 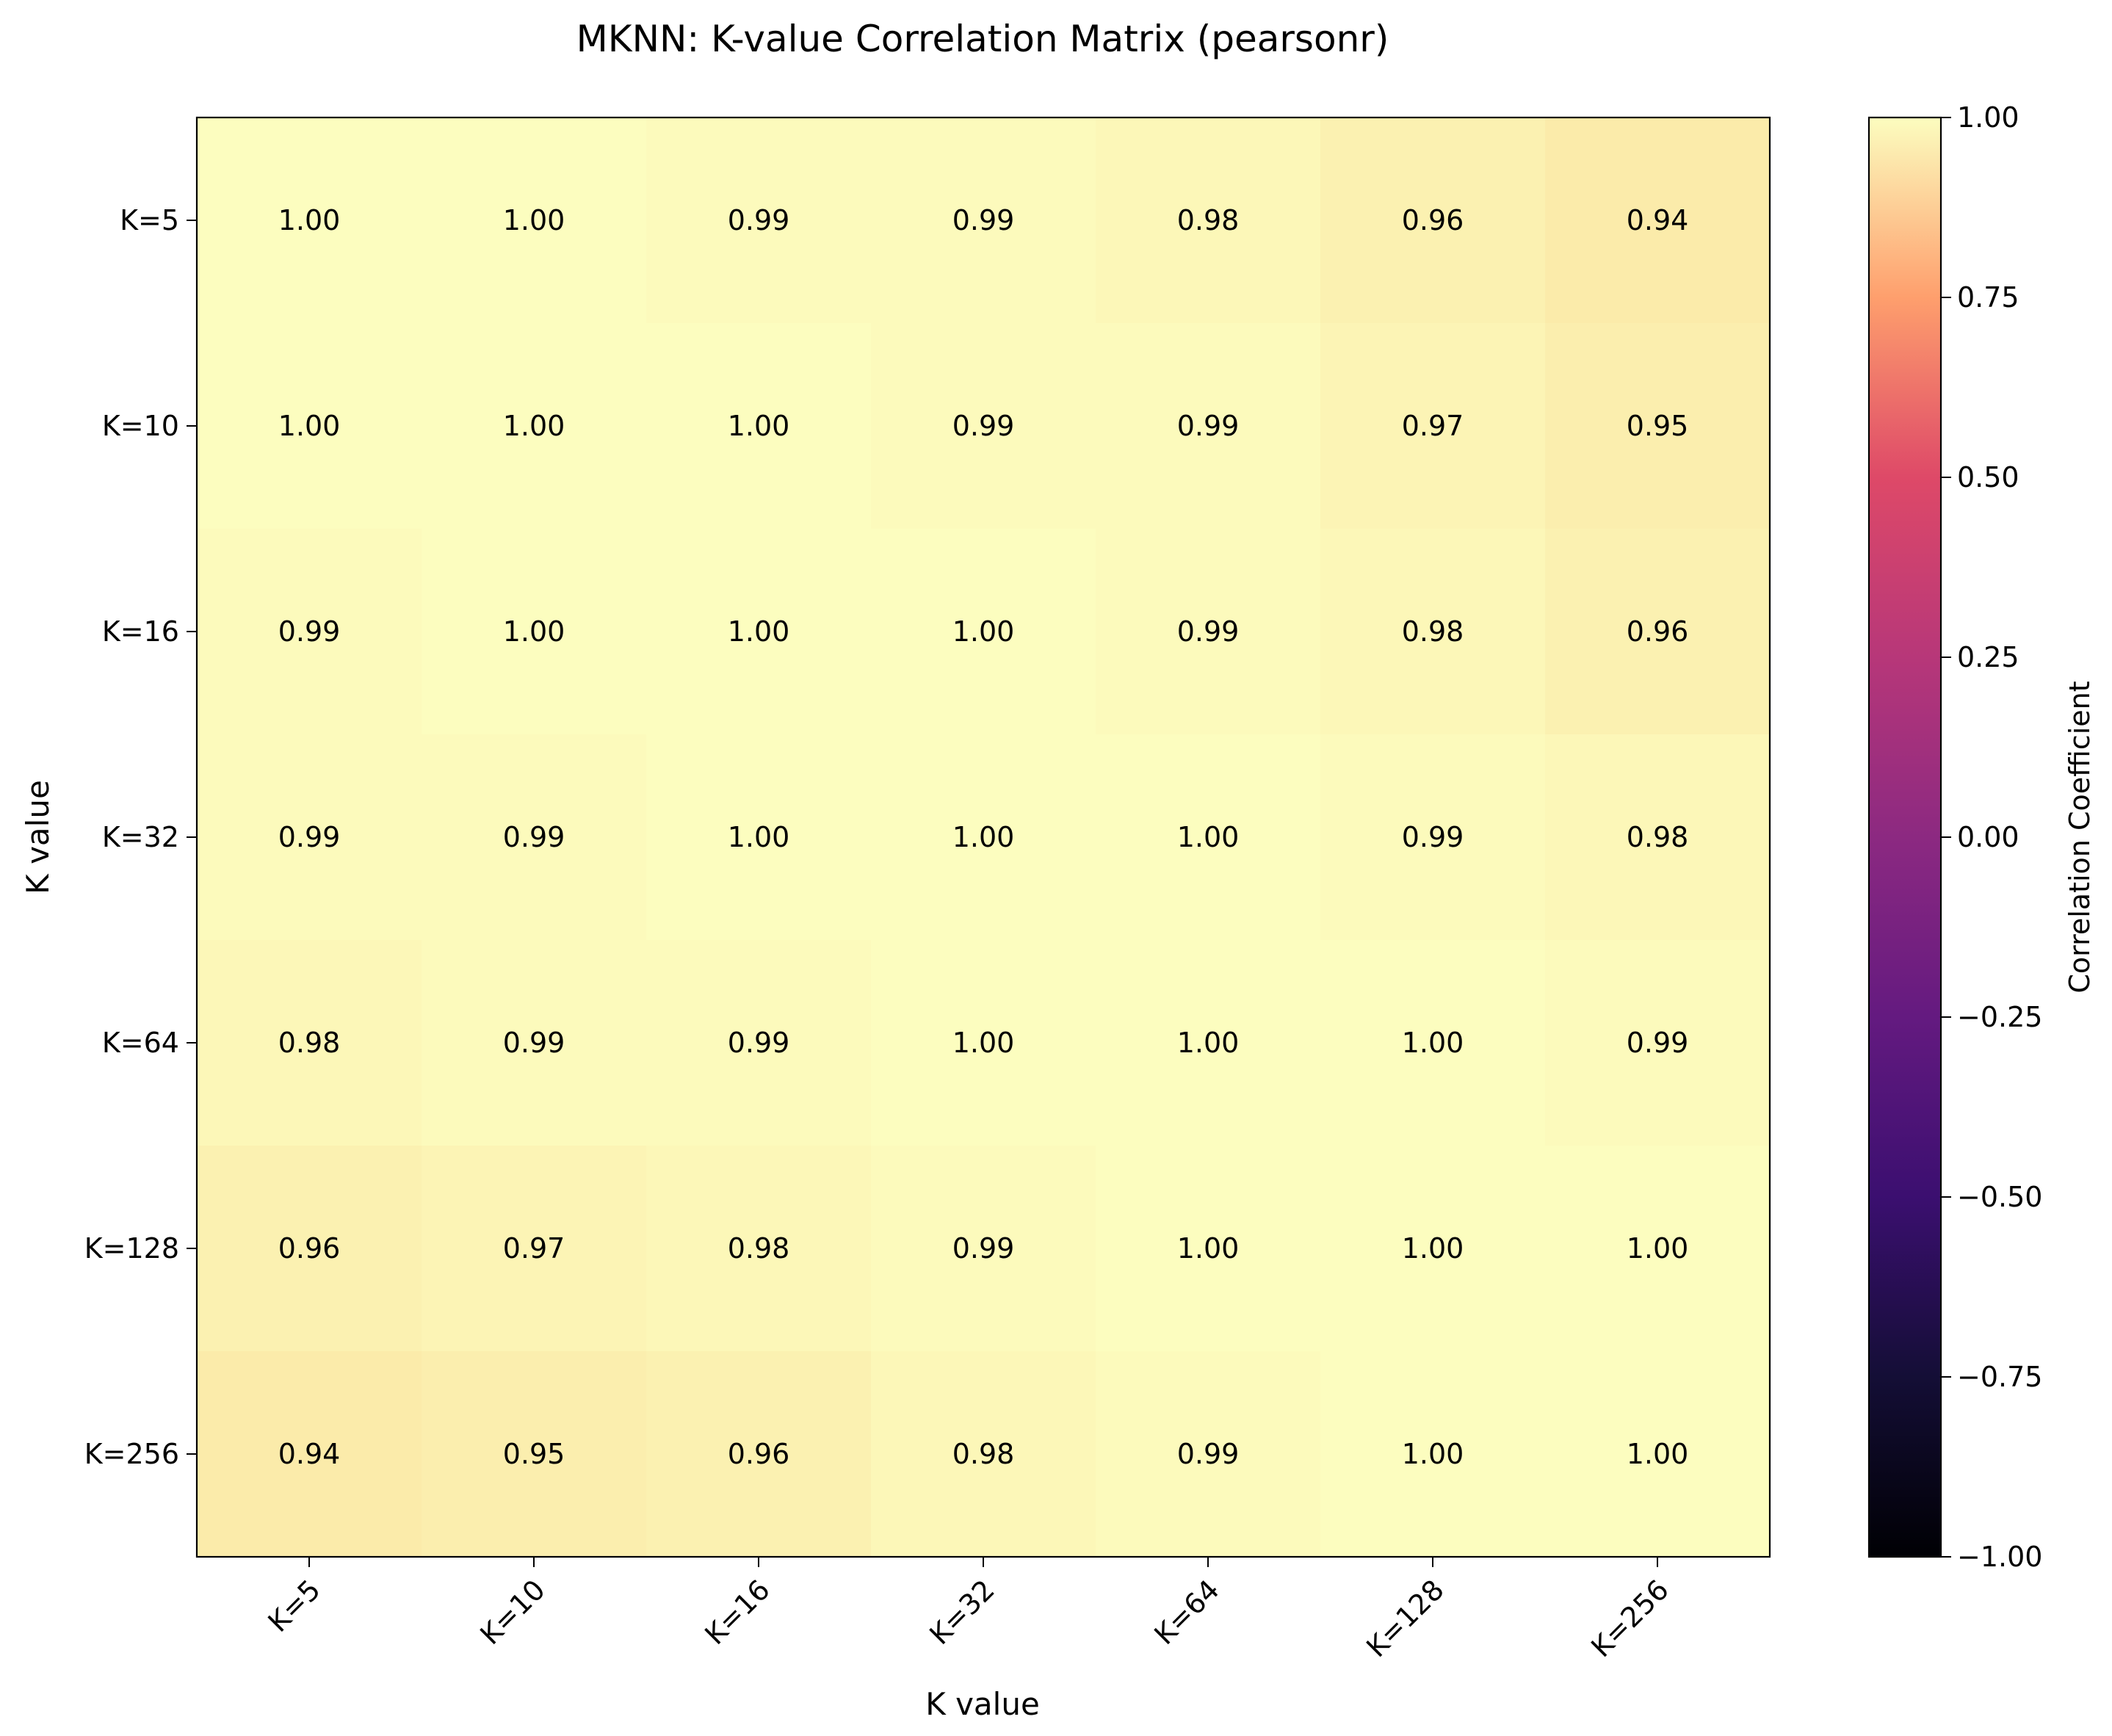 I want to click on cell-value-label: 0.97, so click(x=534, y=1248).